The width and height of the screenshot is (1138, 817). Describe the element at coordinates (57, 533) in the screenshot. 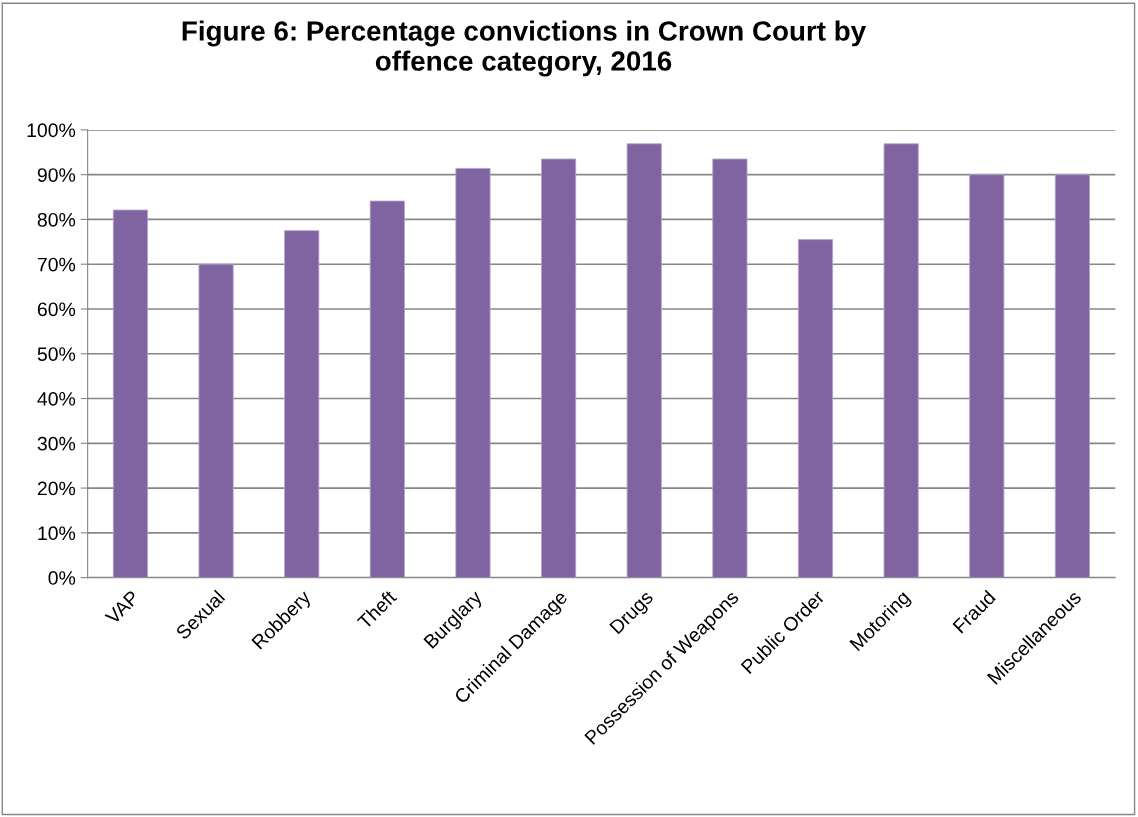

I see `y-tick-label: 10%` at that location.